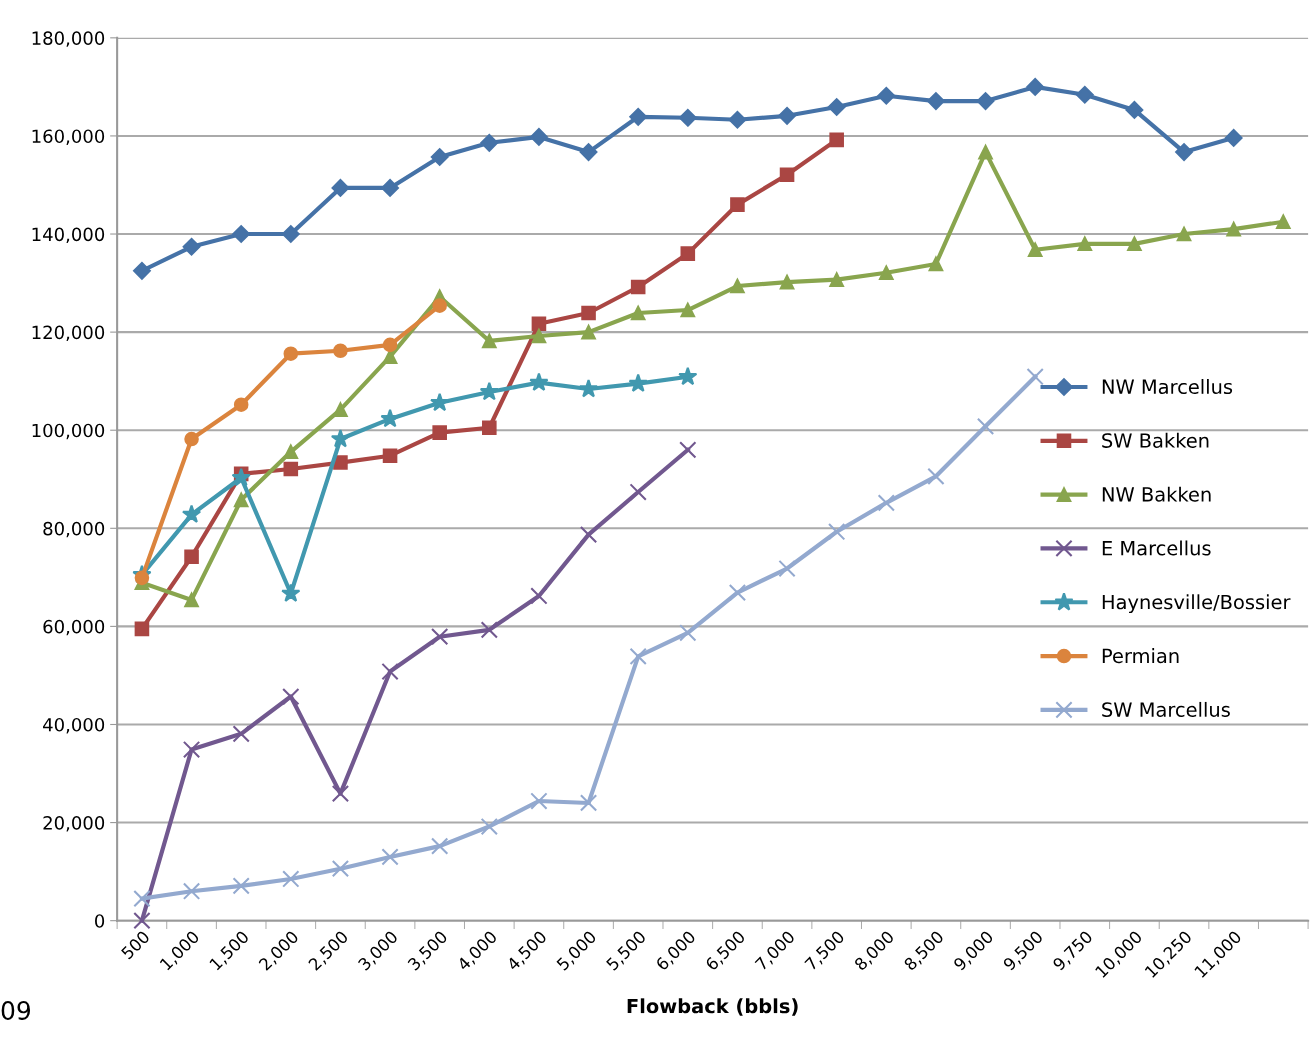  Describe the element at coordinates (16, 1010) in the screenshot. I see `text: 09` at that location.